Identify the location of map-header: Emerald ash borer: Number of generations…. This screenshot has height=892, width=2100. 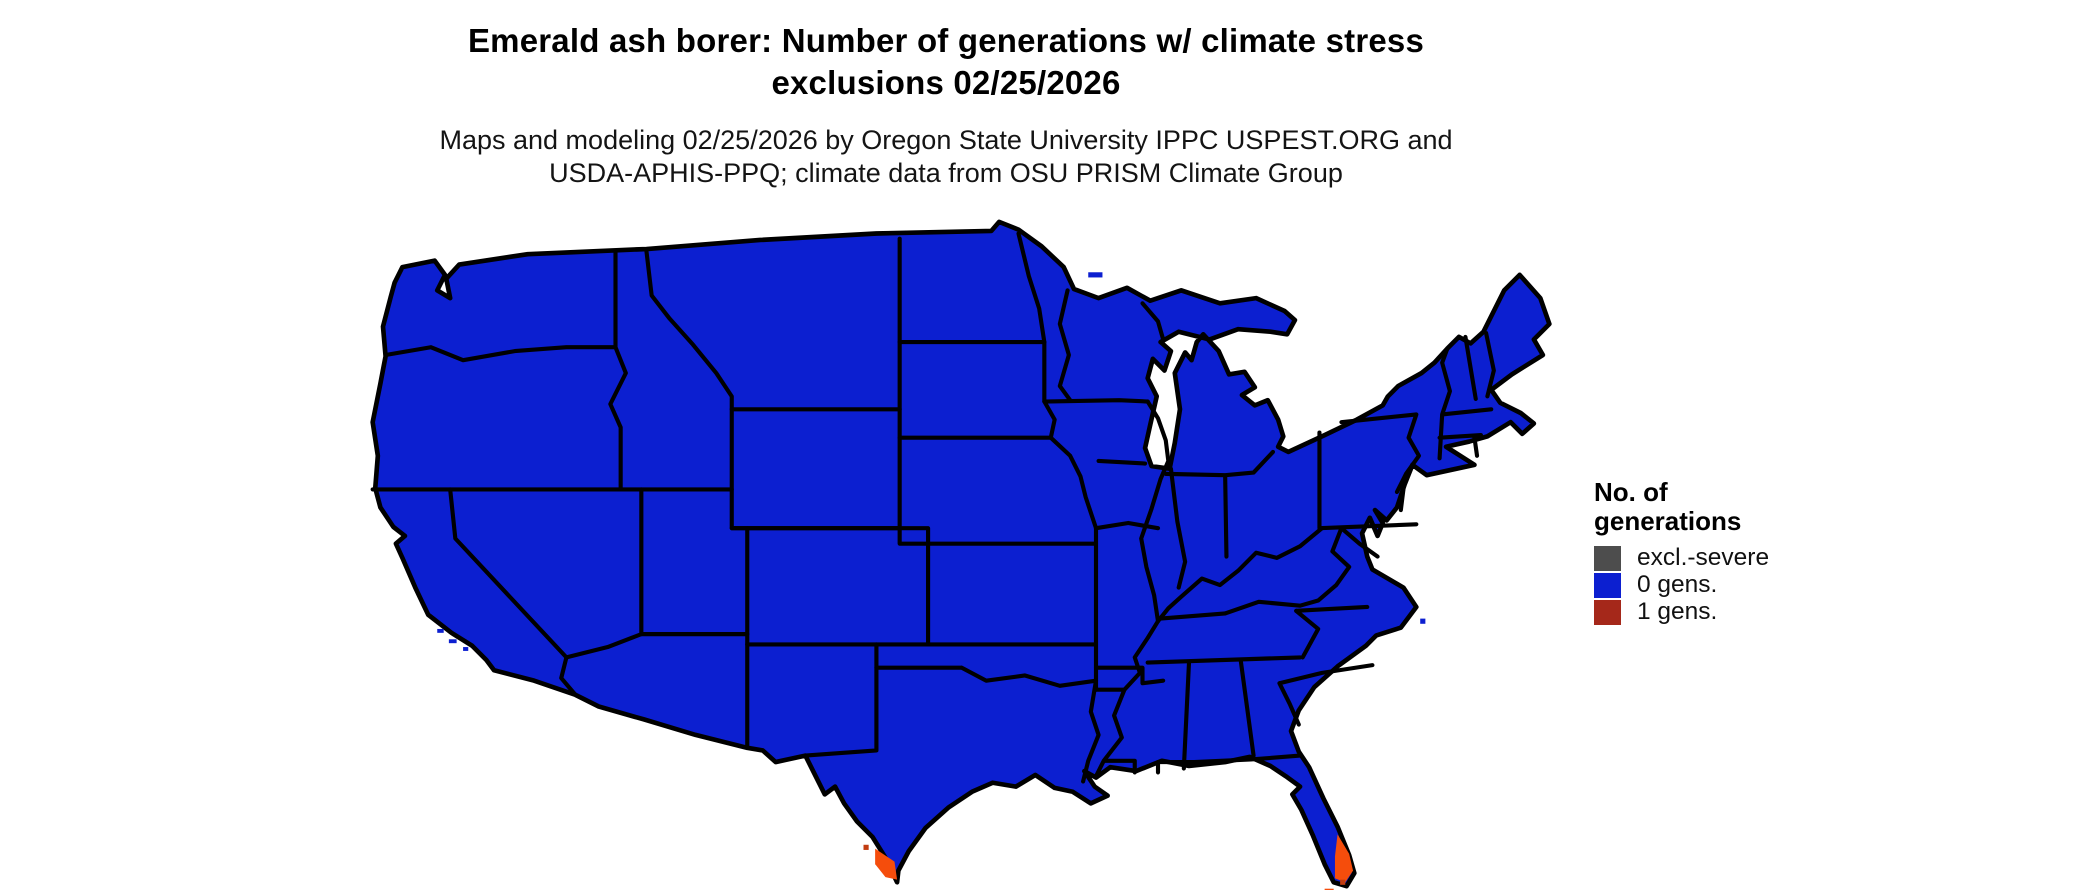
(946, 105).